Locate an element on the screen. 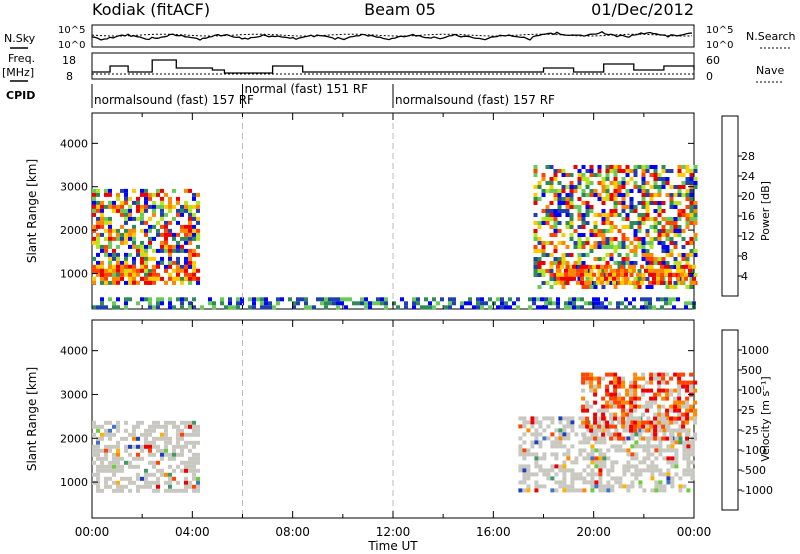 This screenshot has height=554, width=800. nsearch-label: N.Search is located at coordinates (771, 36).